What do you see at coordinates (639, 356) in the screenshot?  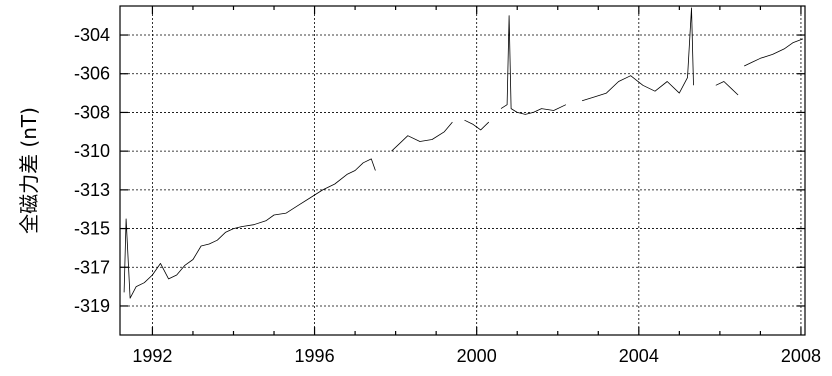 I see `x-tick-label: 2004` at bounding box center [639, 356].